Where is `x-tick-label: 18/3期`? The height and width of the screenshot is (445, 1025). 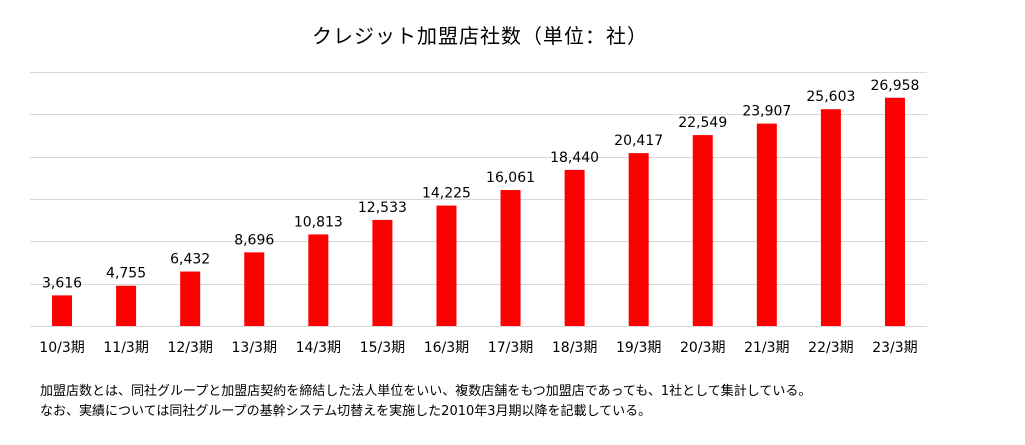 x-tick-label: 18/3期 is located at coordinates (574, 348).